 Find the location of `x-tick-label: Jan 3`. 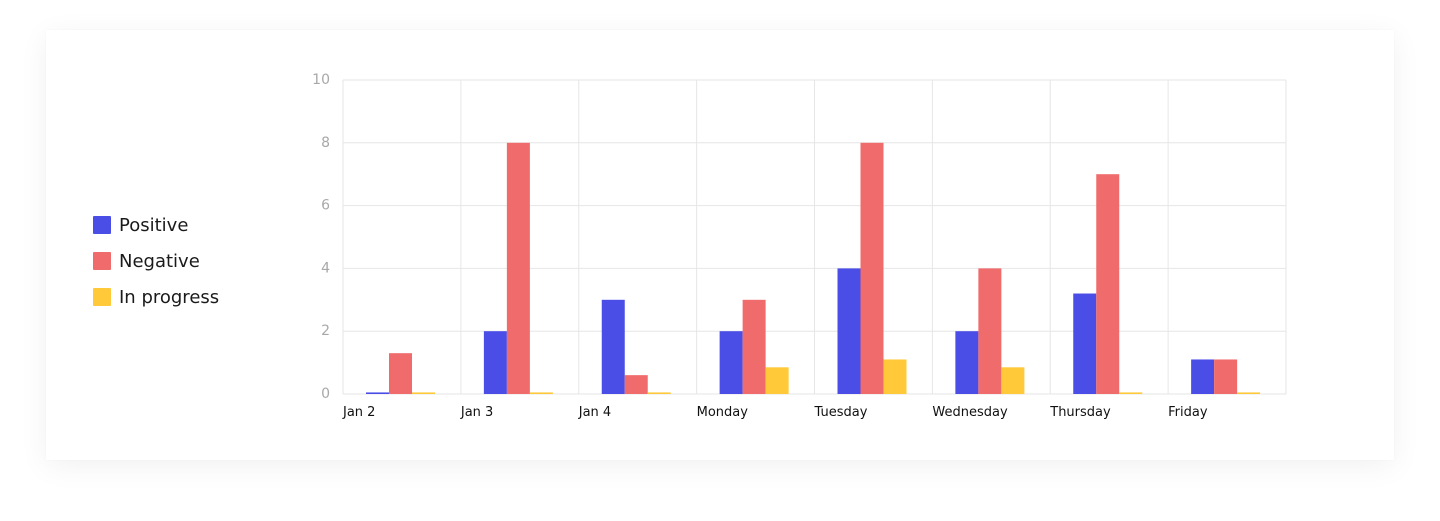

x-tick-label: Jan 3 is located at coordinates (476, 412).